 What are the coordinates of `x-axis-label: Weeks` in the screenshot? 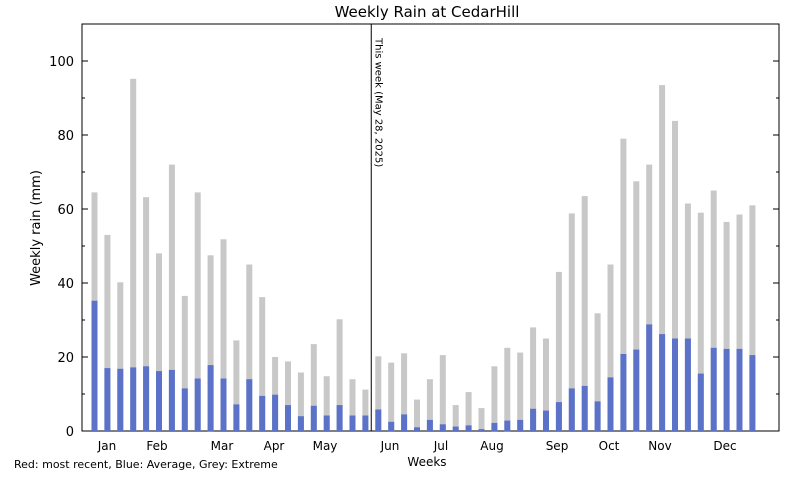 It's located at (426, 462).